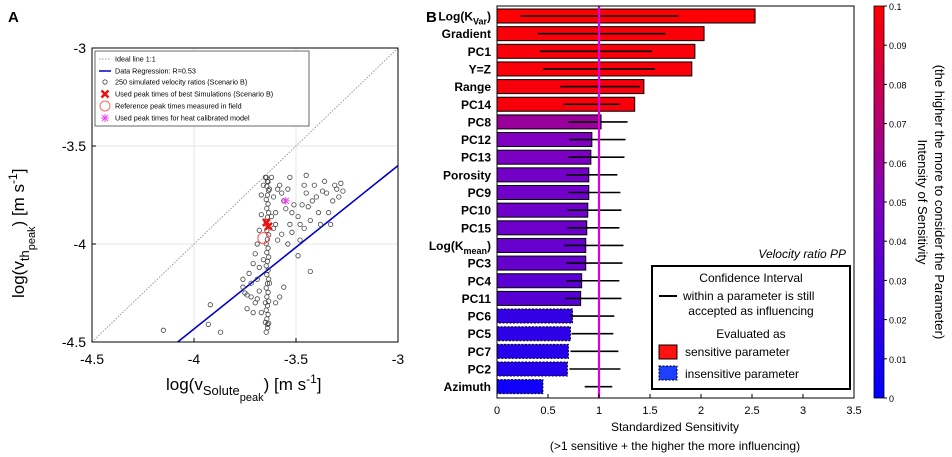 The width and height of the screenshot is (952, 457). I want to click on category-label: PC7, so click(480, 352).